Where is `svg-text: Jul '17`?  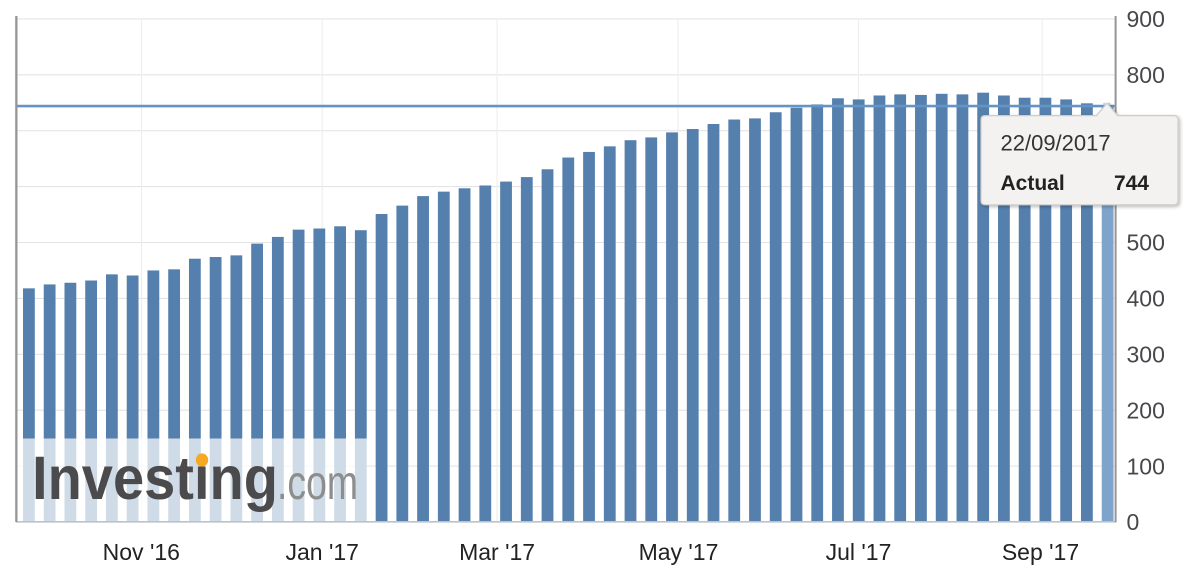
svg-text: Jul '17 is located at coordinates (859, 552).